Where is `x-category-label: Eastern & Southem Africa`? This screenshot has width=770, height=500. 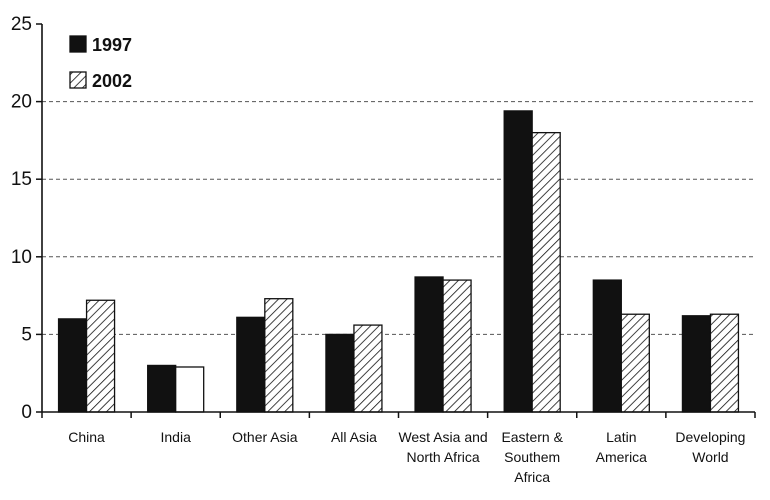 x-category-label: Eastern & Southem Africa is located at coordinates (532, 457).